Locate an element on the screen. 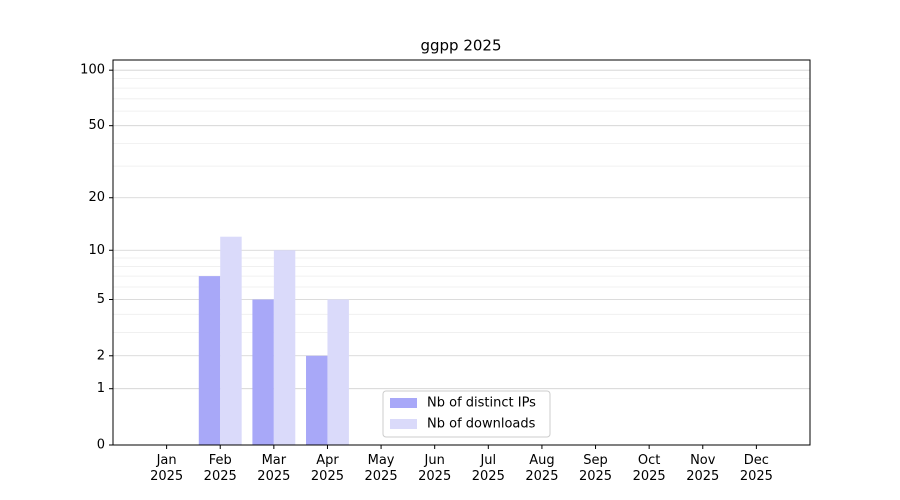 The image size is (900, 500). x-tick-label: Apr 2025 is located at coordinates (327, 468).